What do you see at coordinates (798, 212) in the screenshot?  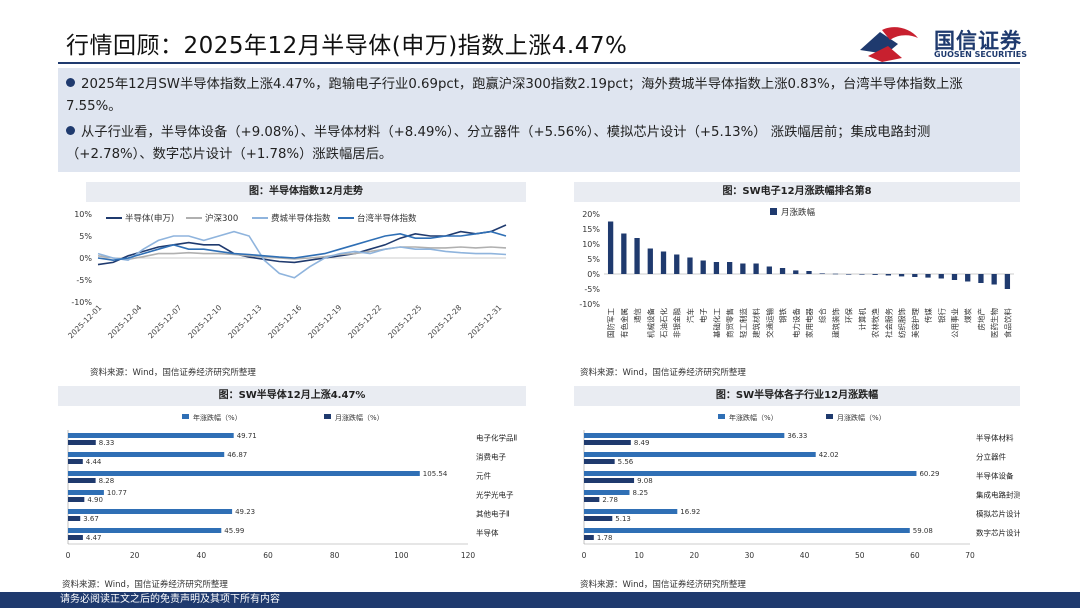 I see `legend-label: 月涨跌幅` at bounding box center [798, 212].